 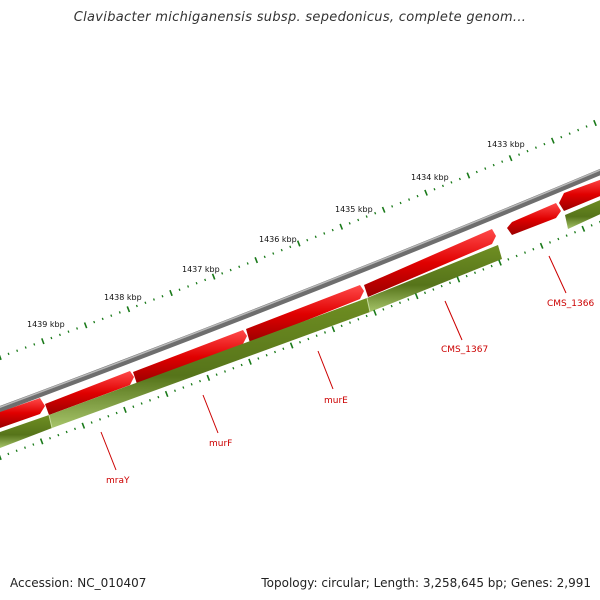 I want to click on gene-divider, so click(x=50, y=421).